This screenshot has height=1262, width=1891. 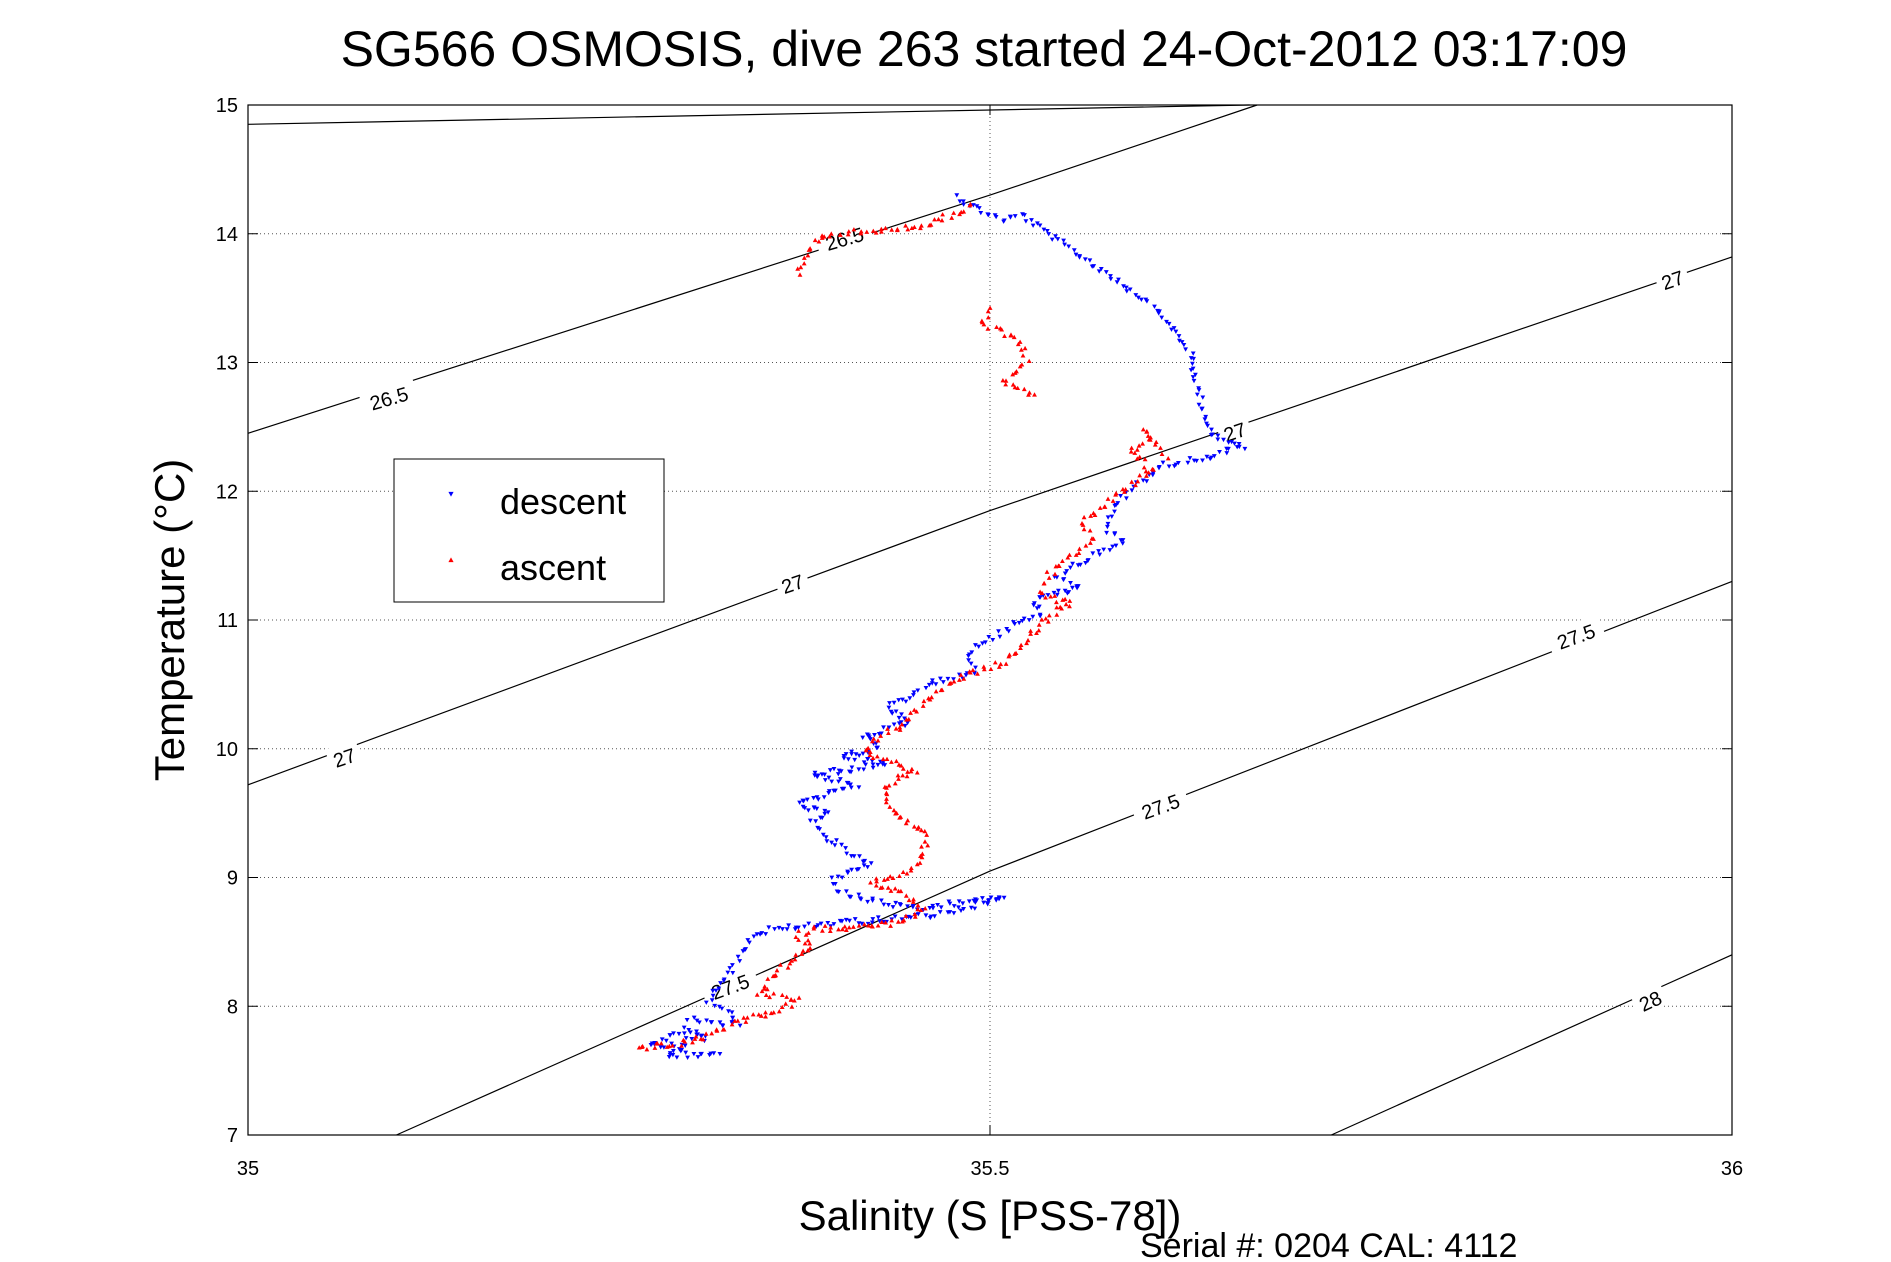 I want to click on y-tick-label: 9, so click(x=232, y=879).